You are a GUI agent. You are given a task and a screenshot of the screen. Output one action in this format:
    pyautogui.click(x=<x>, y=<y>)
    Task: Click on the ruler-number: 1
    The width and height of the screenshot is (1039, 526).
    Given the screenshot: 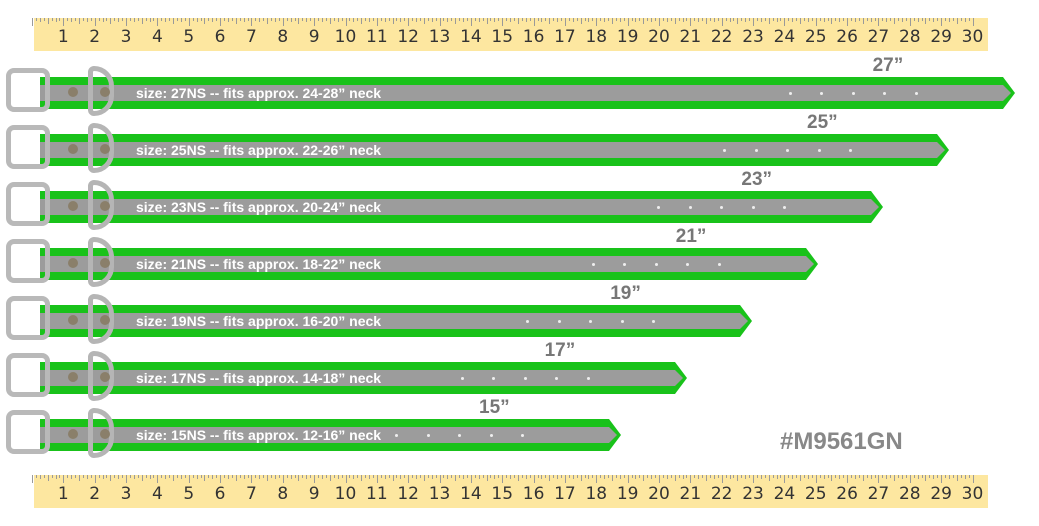 What is the action you would take?
    pyautogui.click(x=63, y=37)
    